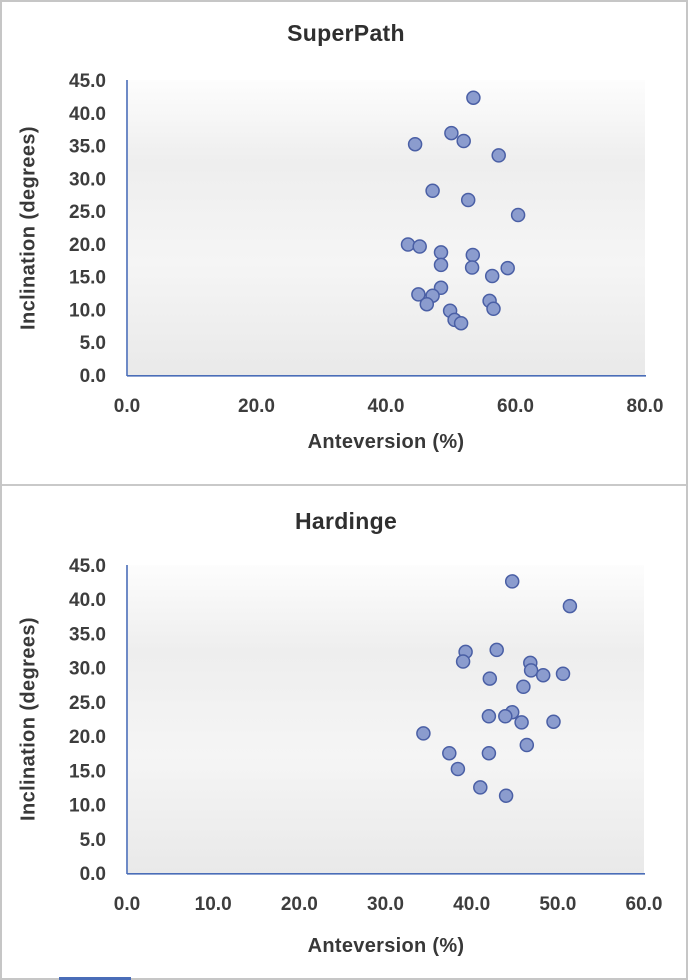  What do you see at coordinates (557, 904) in the screenshot?
I see `x-tick-label: 50.0` at bounding box center [557, 904].